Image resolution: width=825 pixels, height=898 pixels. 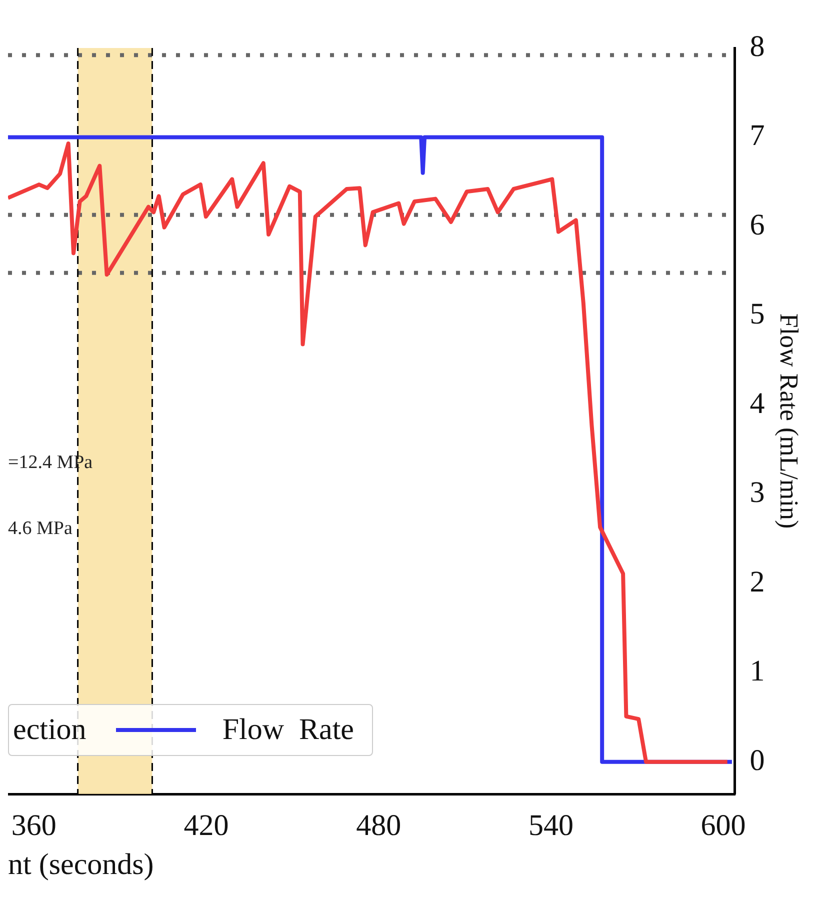 I want to click on y-tick-label: 2, so click(x=757, y=581).